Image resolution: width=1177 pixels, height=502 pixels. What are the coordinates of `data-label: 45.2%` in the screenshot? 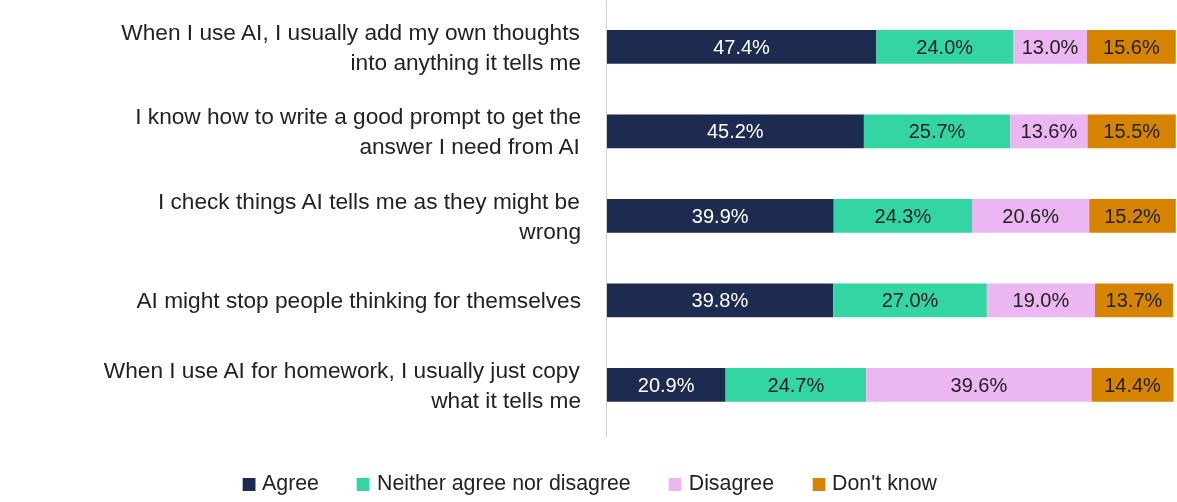 It's located at (735, 131).